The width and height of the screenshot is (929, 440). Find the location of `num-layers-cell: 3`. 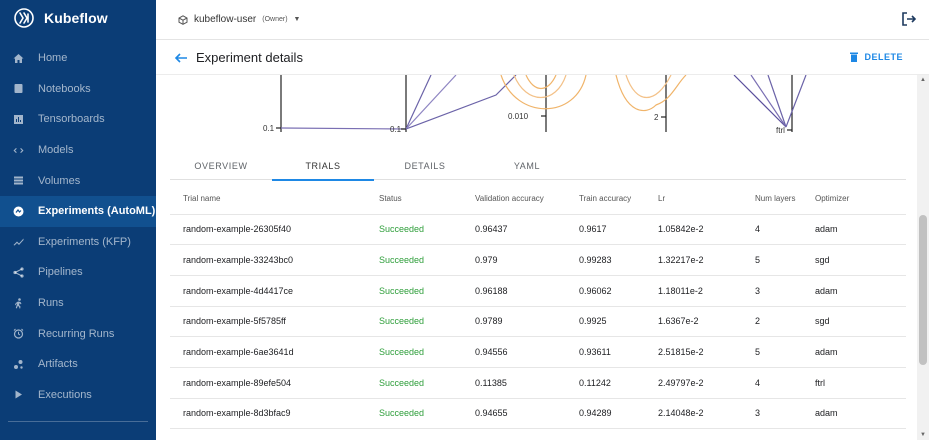

num-layers-cell: 3 is located at coordinates (785, 291).